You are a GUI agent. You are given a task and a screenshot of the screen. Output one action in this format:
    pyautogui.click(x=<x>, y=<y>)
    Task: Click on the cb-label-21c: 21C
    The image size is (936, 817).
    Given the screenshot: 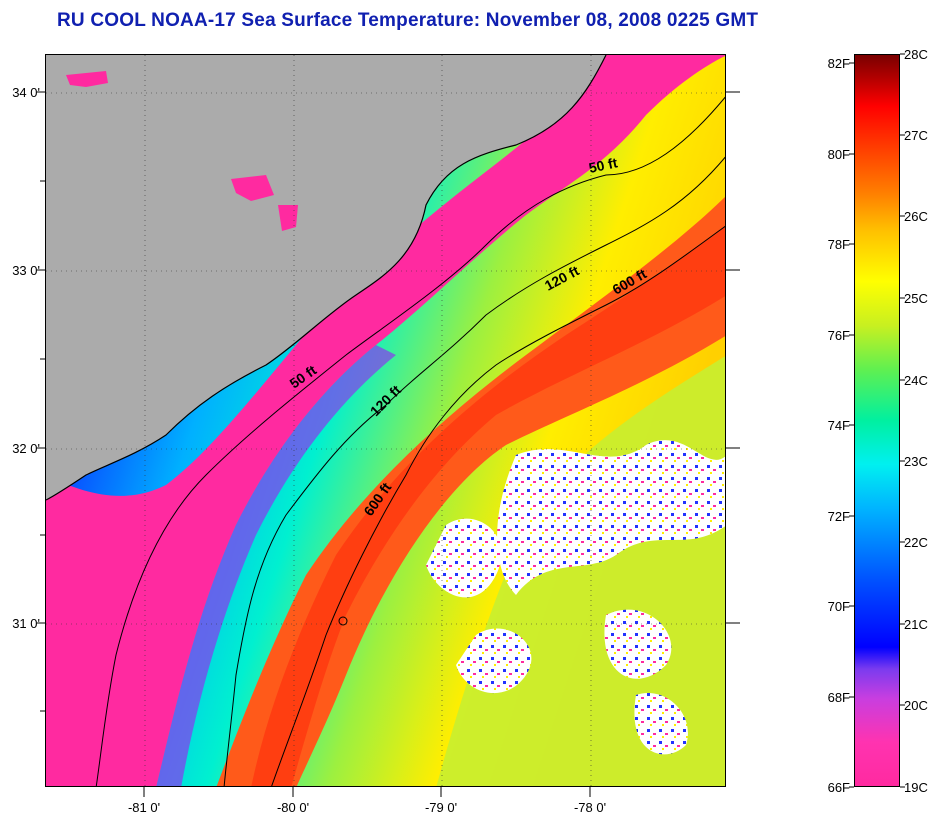 What is the action you would take?
    pyautogui.click(x=916, y=624)
    